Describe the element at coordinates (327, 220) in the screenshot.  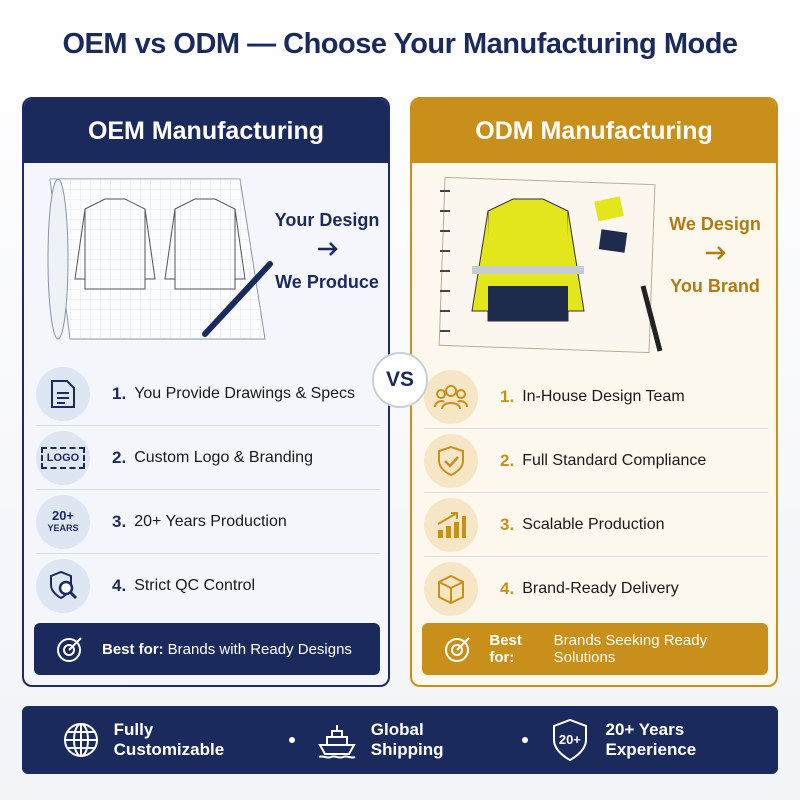
I see `tagline-top: Your Design` at that location.